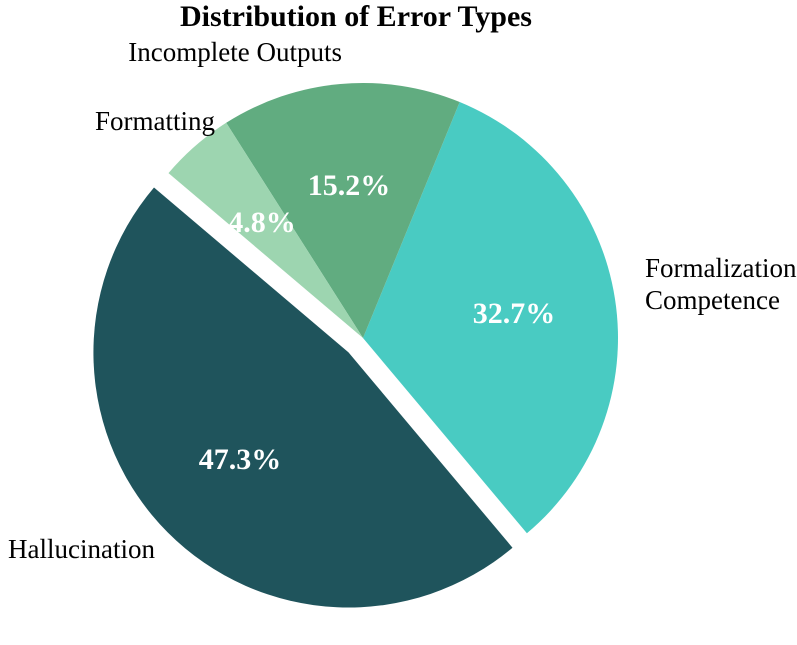 This screenshot has width=797, height=645. I want to click on slice-label-hallucination: Hallucination, so click(81, 549).